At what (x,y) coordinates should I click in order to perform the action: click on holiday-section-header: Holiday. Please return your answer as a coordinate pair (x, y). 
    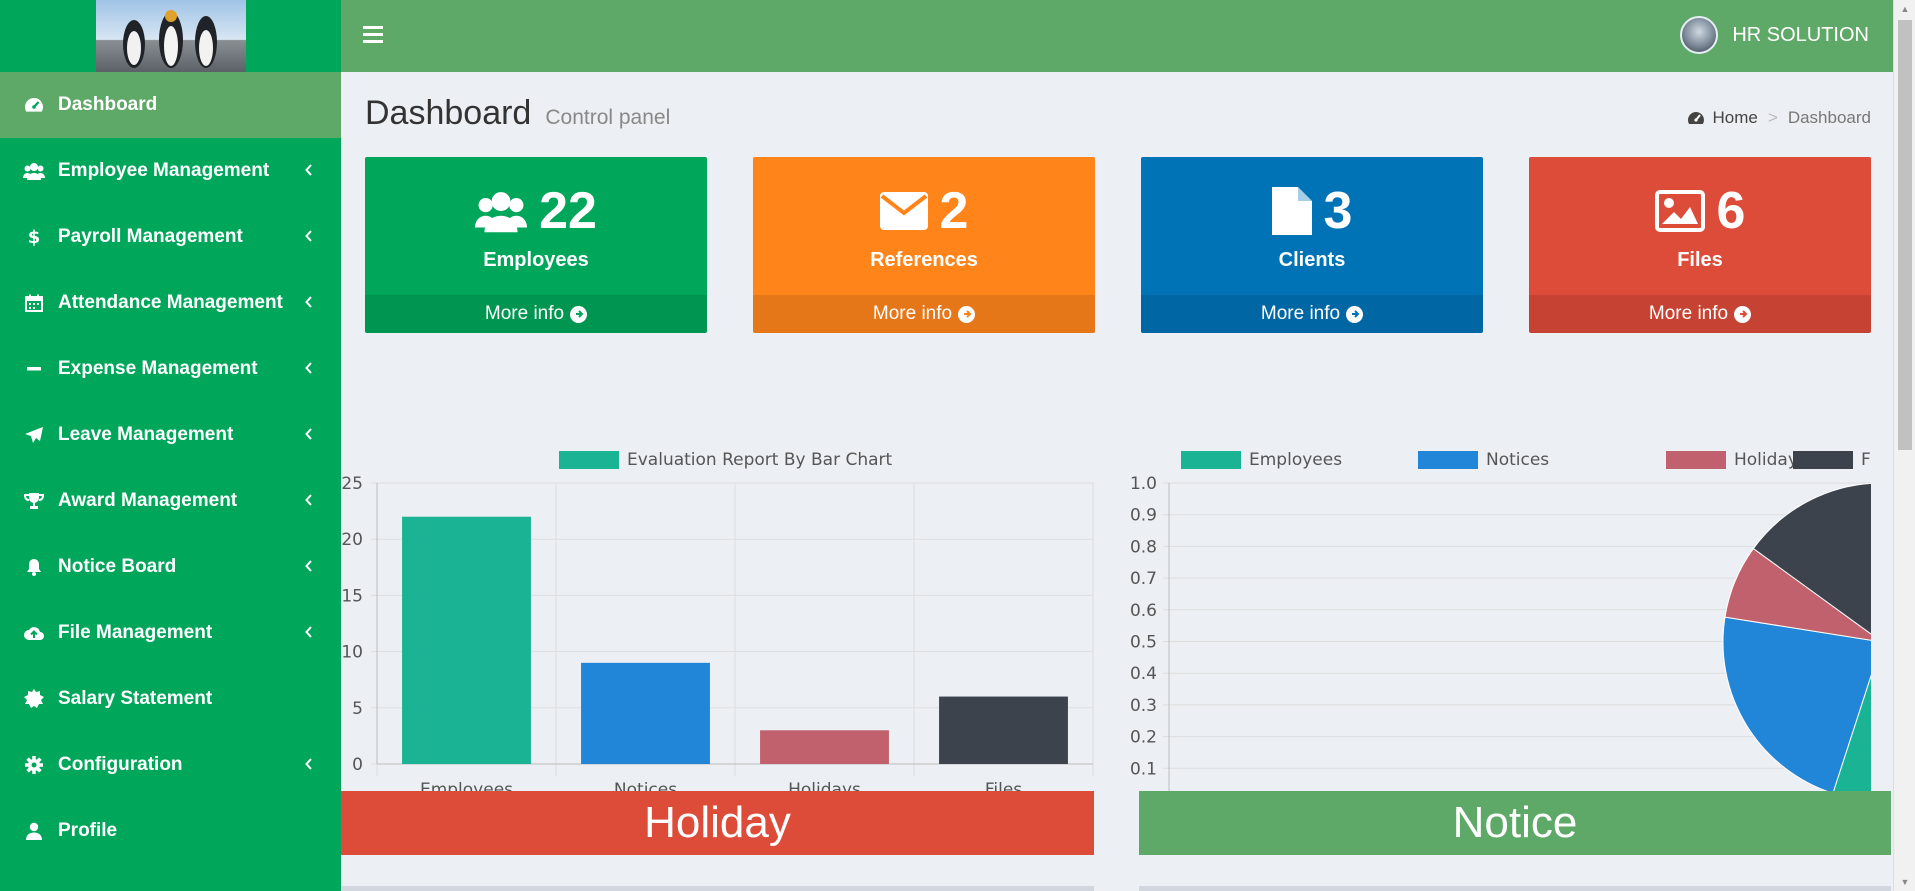
    Looking at the image, I should click on (717, 823).